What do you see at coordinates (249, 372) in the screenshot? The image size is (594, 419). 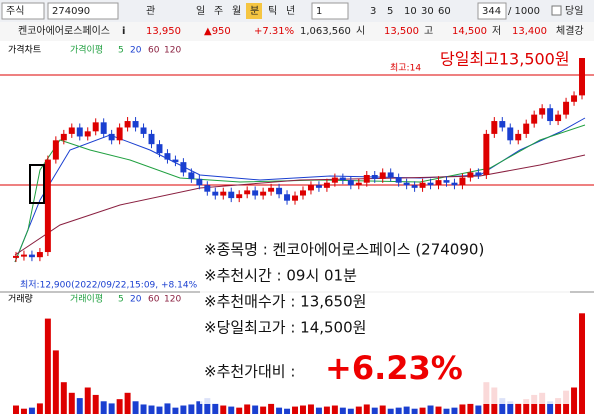 I see `overlay-line: ※추천가대비 :` at bounding box center [249, 372].